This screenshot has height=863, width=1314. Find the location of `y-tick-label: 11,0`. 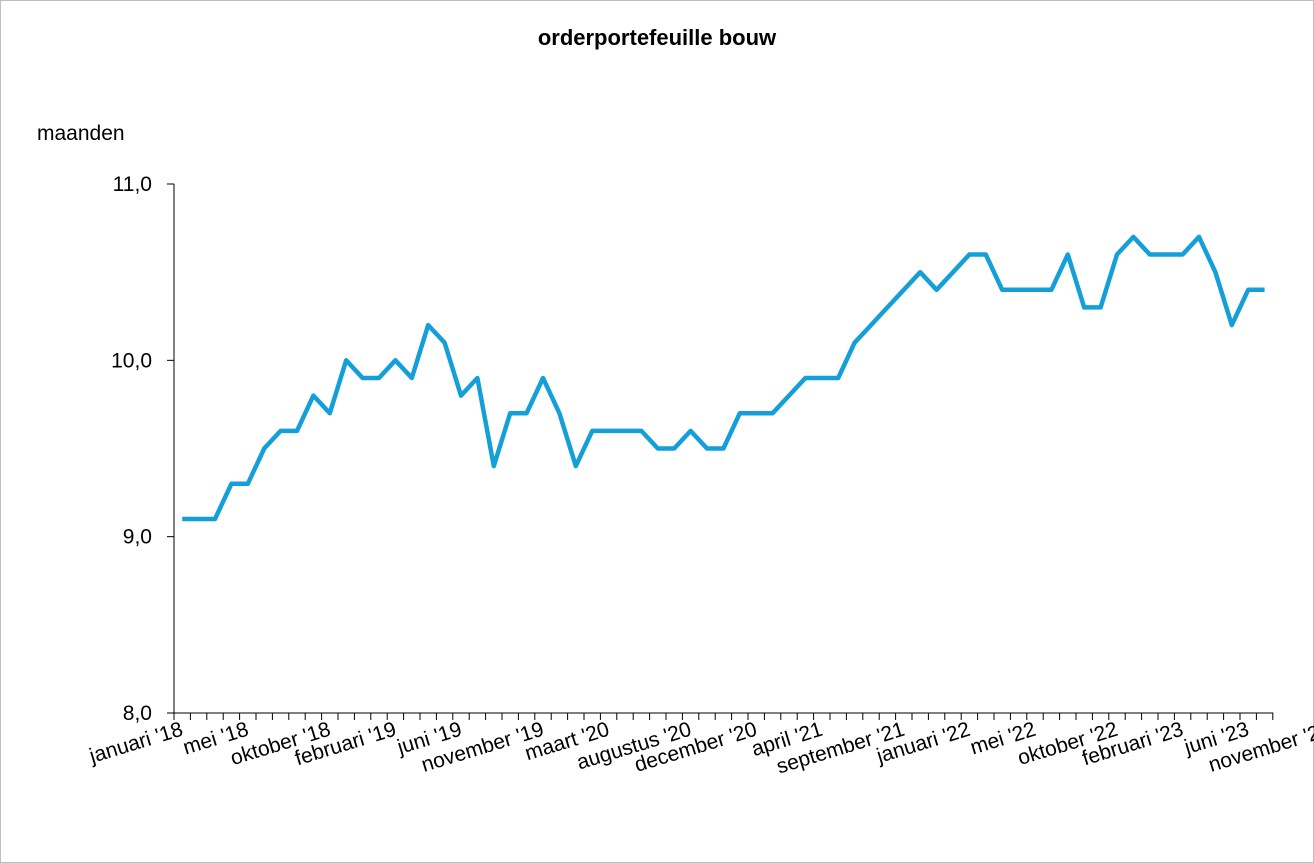

y-tick-label: 11,0 is located at coordinates (132, 184).